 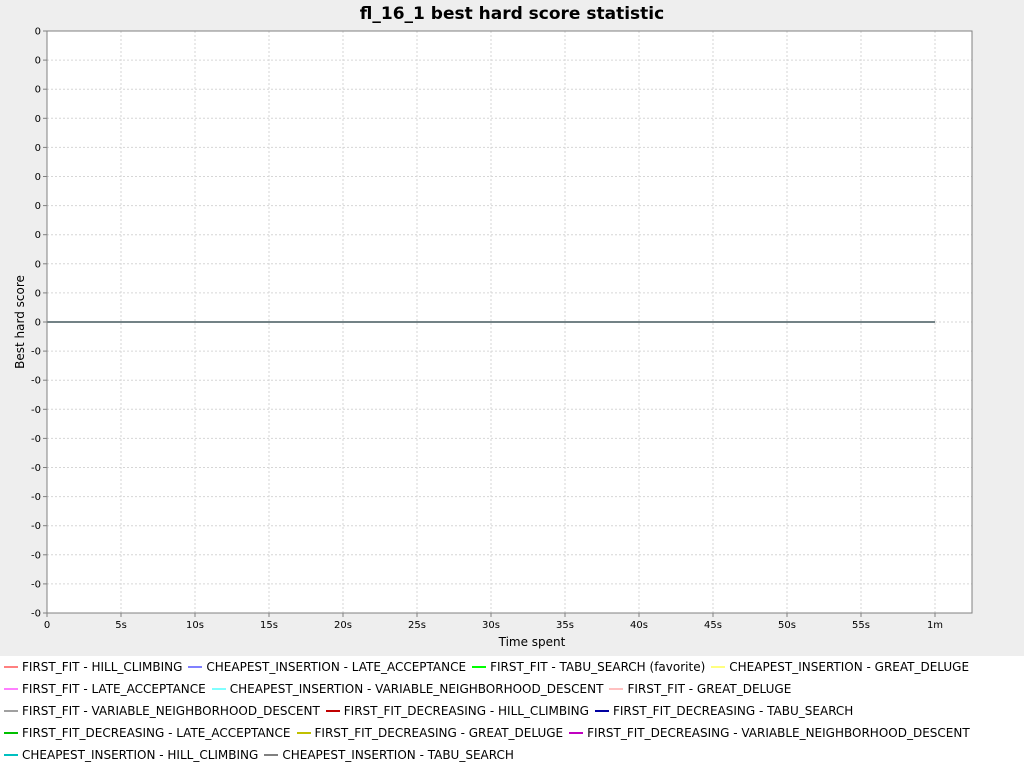 What do you see at coordinates (512, 14) in the screenshot?
I see `chart-title: fl_16_1 best hard score statistic` at bounding box center [512, 14].